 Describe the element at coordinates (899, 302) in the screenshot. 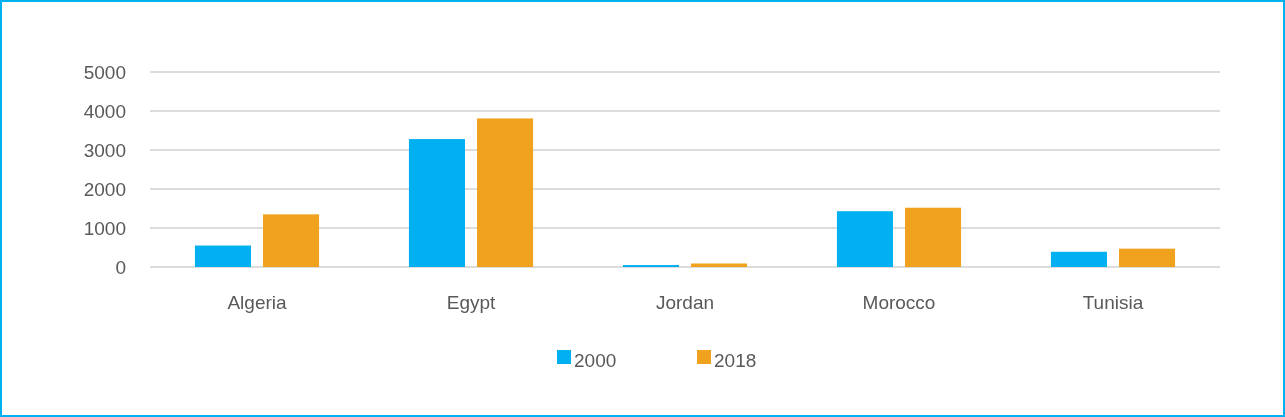

I see `x-tick-label: Morocco` at that location.